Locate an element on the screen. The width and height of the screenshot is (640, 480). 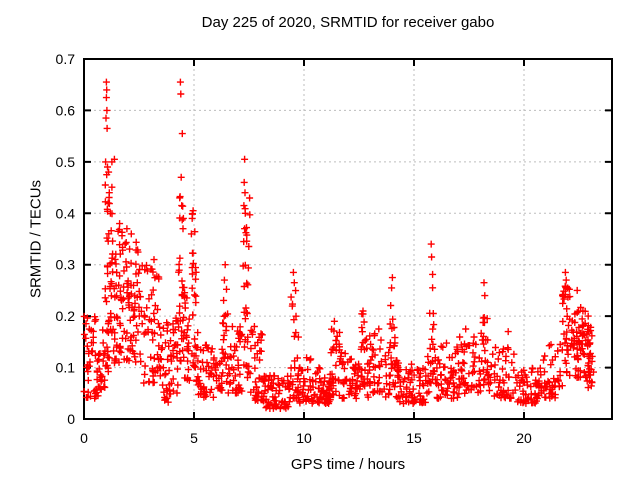
y-tick-label: 0 is located at coordinates (71, 419).